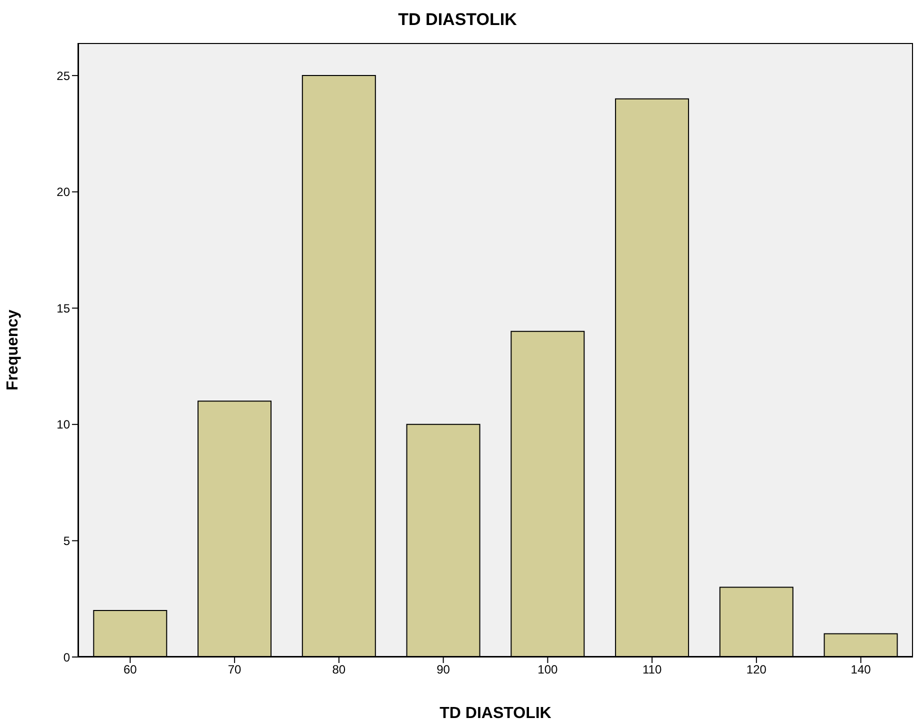 The width and height of the screenshot is (915, 726). I want to click on y-tick-label: 0, so click(66, 657).